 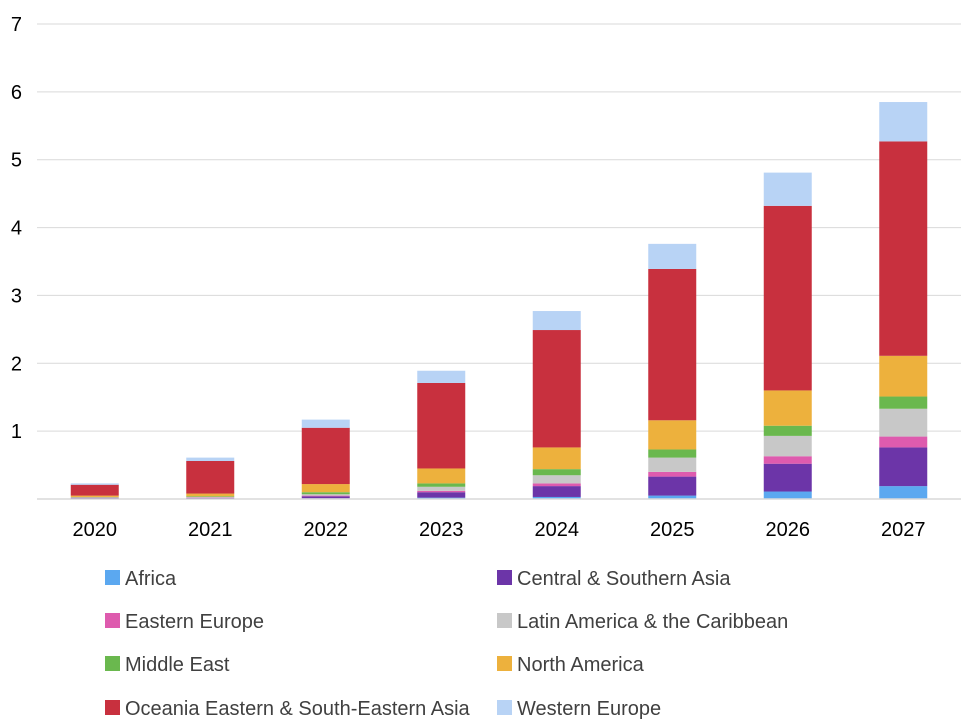 What do you see at coordinates (16, 432) in the screenshot?
I see `y-tick-label: 1` at bounding box center [16, 432].